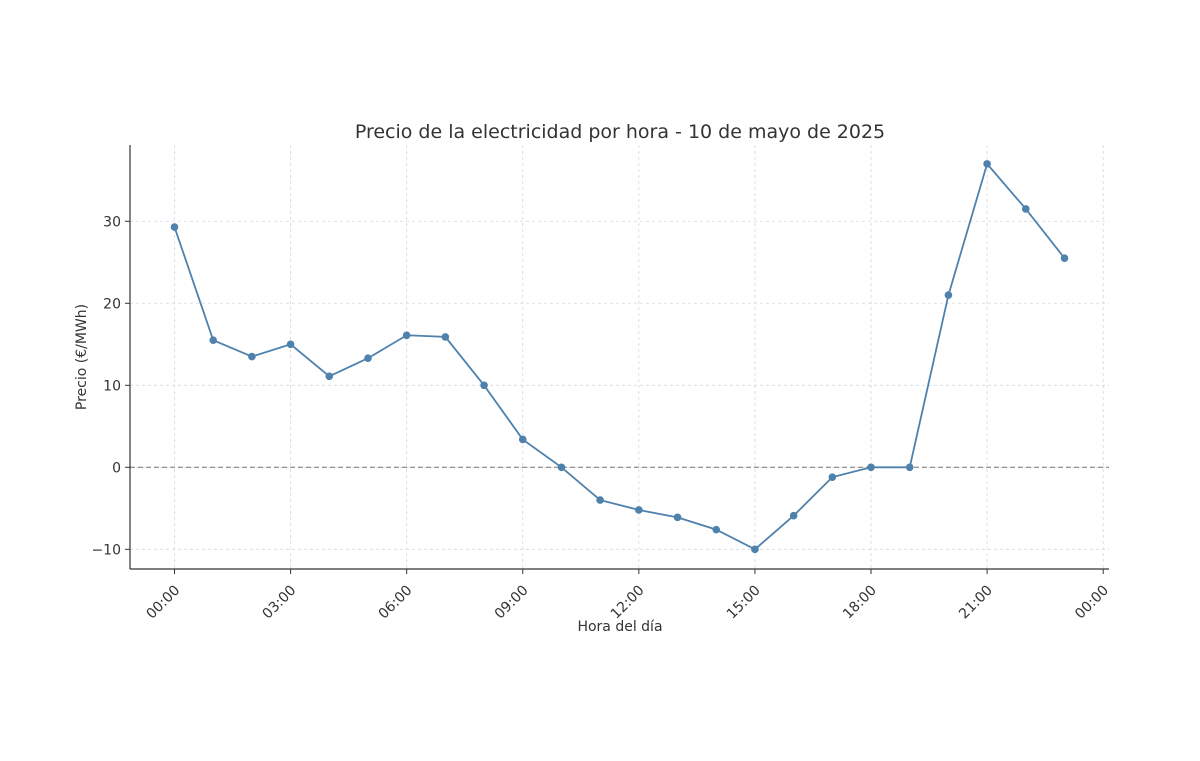 The width and height of the screenshot is (1200, 761). Describe the element at coordinates (396, 603) in the screenshot. I see `x-tick-label: 06:00` at that location.